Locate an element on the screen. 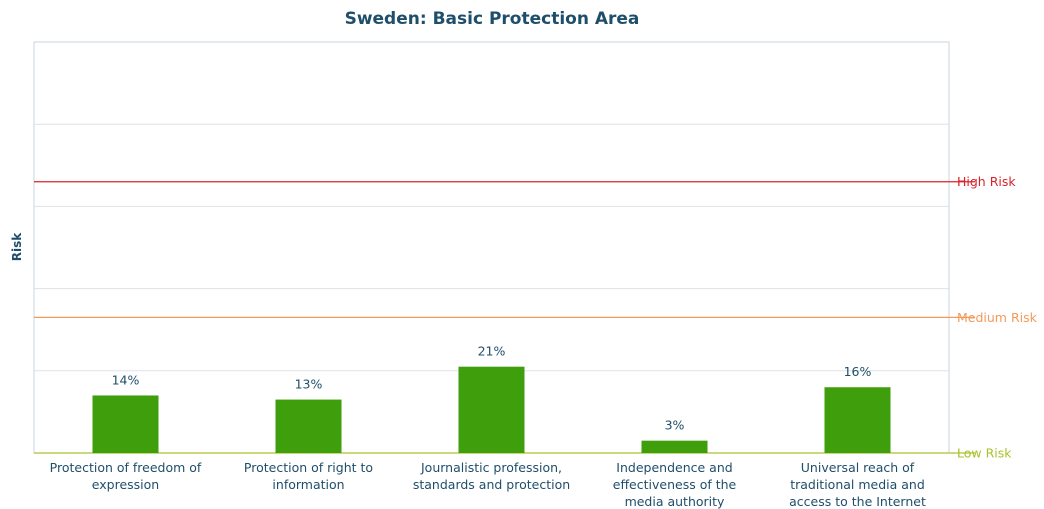 The height and width of the screenshot is (509, 1044). data-label: 14% is located at coordinates (126, 379).